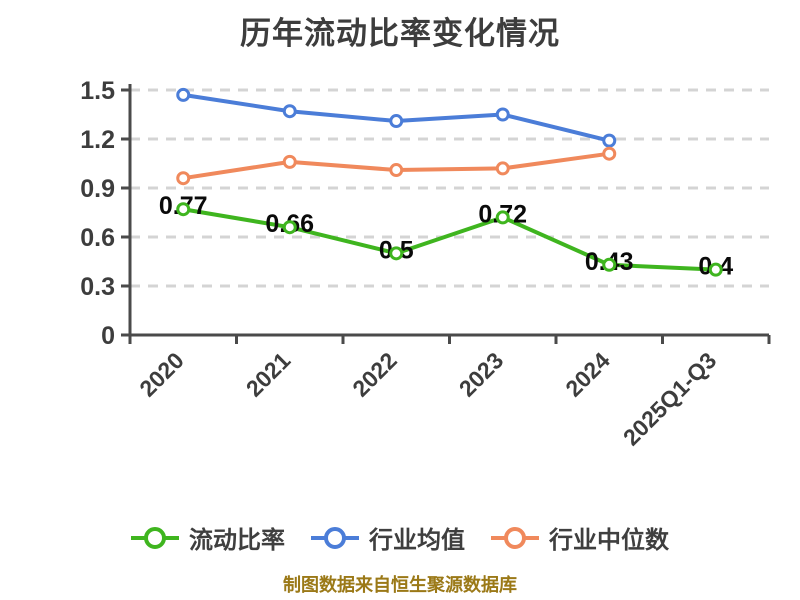  Describe the element at coordinates (374, 374) in the screenshot. I see `x-tick-label: 2022` at that location.